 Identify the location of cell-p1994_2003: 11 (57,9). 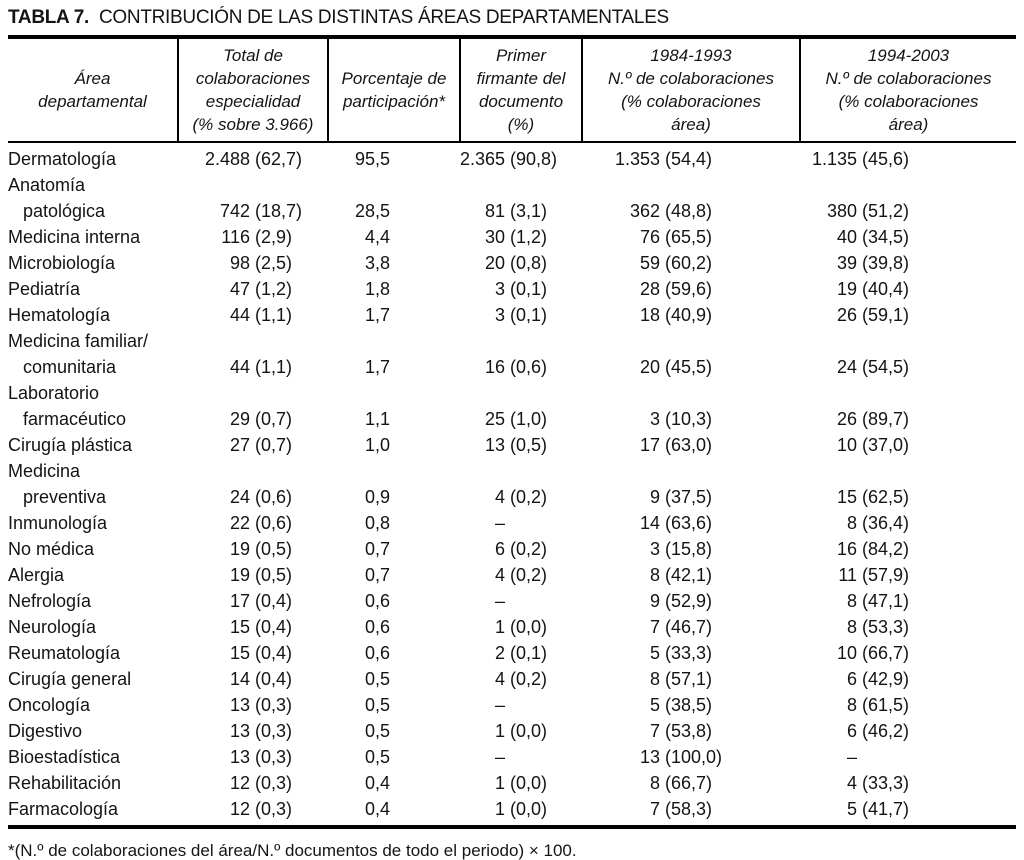
(874, 575).